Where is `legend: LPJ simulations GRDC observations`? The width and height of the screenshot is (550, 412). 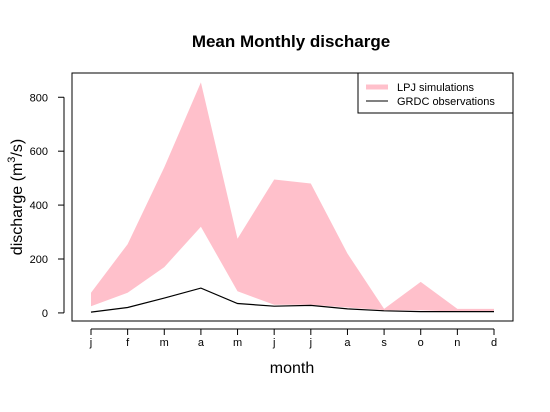
legend: LPJ simulations GRDC observations is located at coordinates (435, 93).